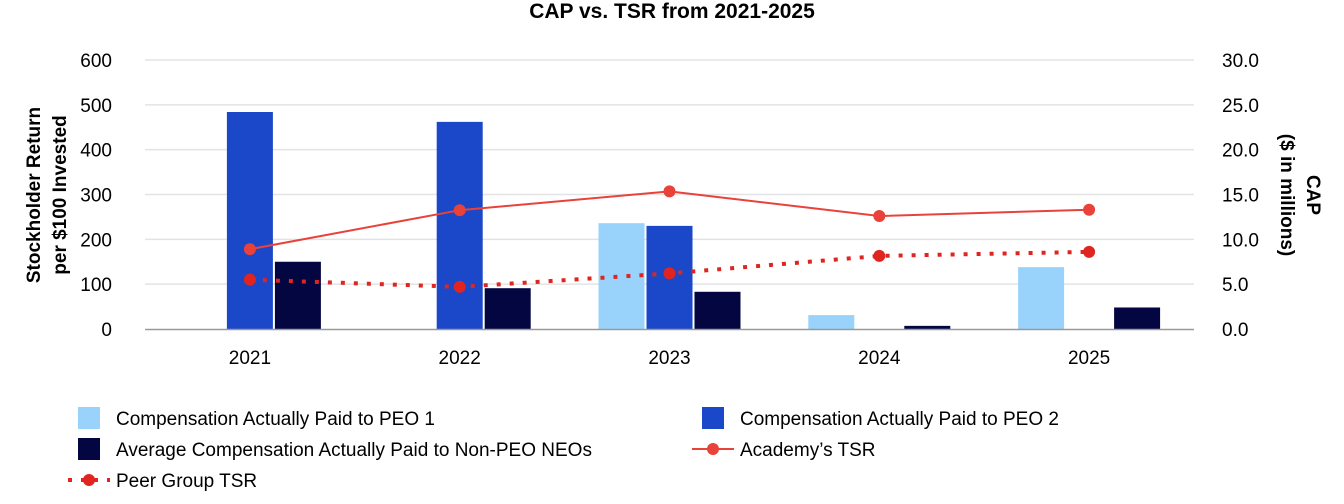  I want to click on x-tick-label: 2024, so click(879, 358).